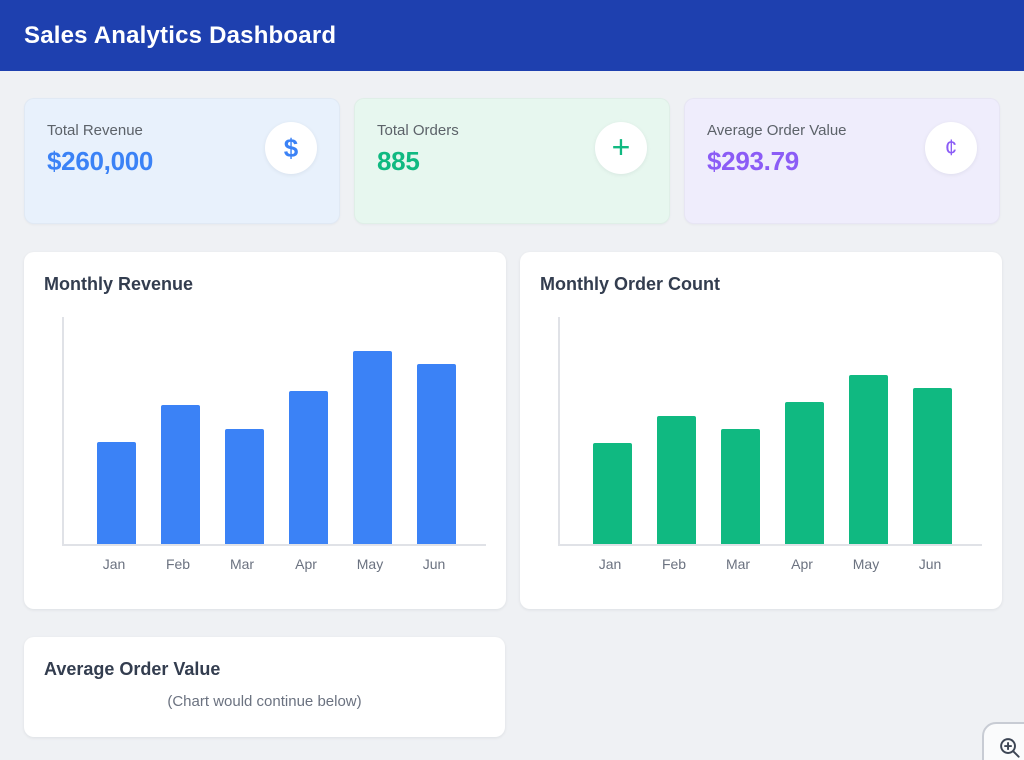  Describe the element at coordinates (370, 564) in the screenshot. I see `monthly-revenue-label-may: May` at that location.